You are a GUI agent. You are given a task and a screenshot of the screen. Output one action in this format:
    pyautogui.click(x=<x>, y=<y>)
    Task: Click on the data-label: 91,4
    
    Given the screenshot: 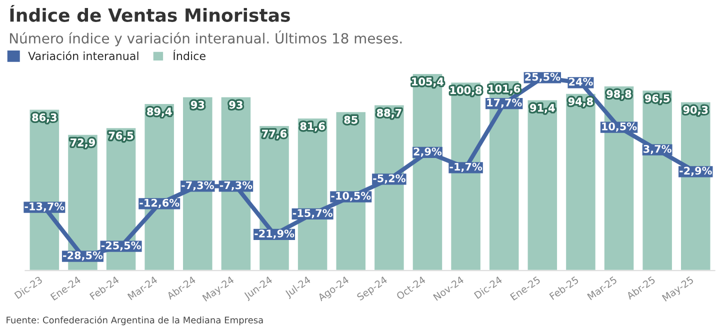 What is the action you would take?
    pyautogui.click(x=542, y=109)
    